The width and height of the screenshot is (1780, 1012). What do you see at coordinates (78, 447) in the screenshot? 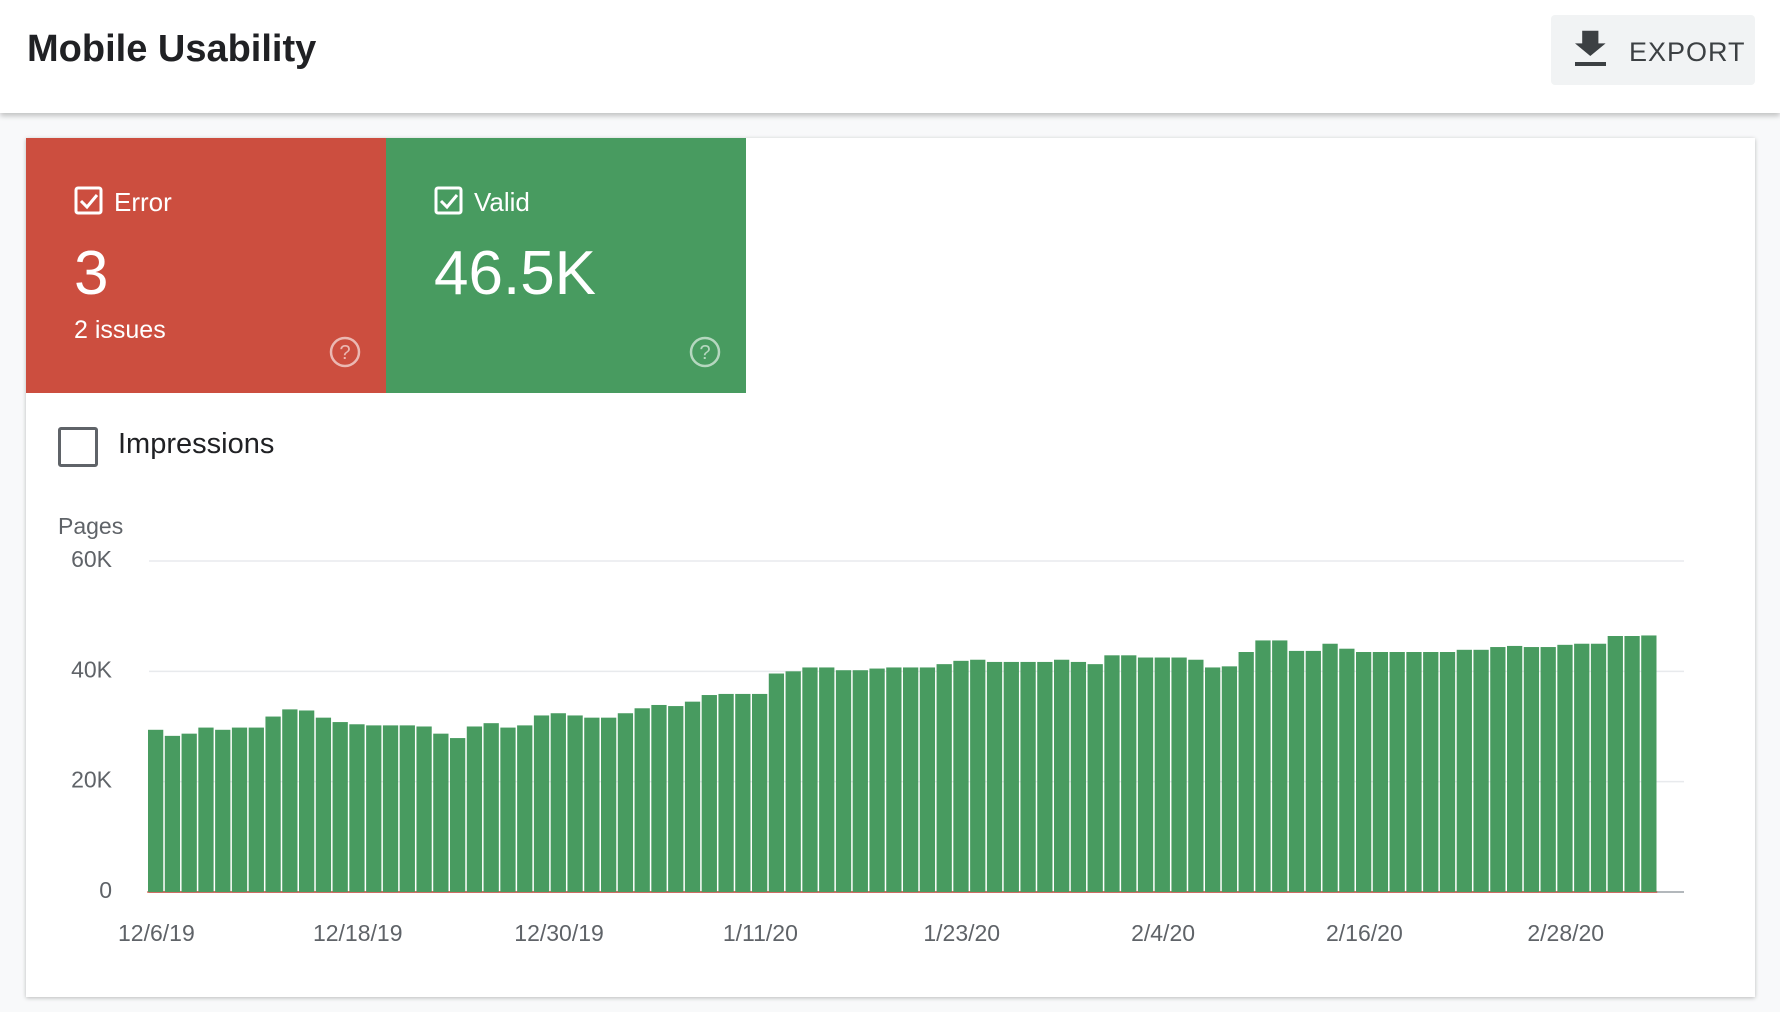
I see `impressions-checkbox` at bounding box center [78, 447].